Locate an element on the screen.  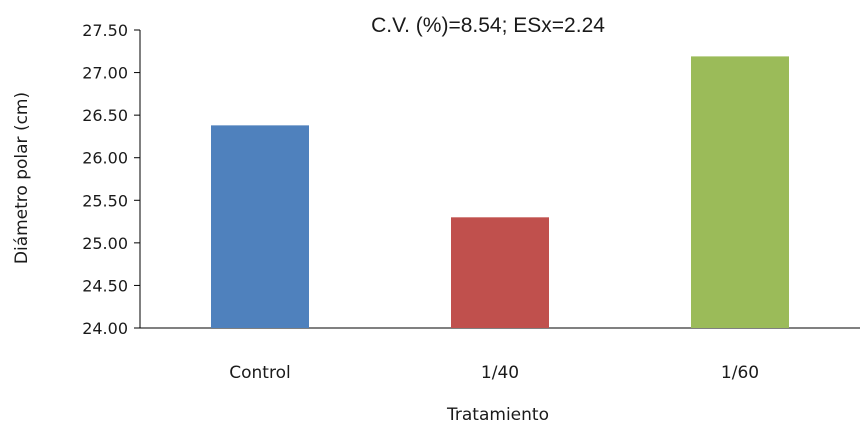
x-axis-labels: Control 1/40 1/60 is located at coordinates (494, 373).